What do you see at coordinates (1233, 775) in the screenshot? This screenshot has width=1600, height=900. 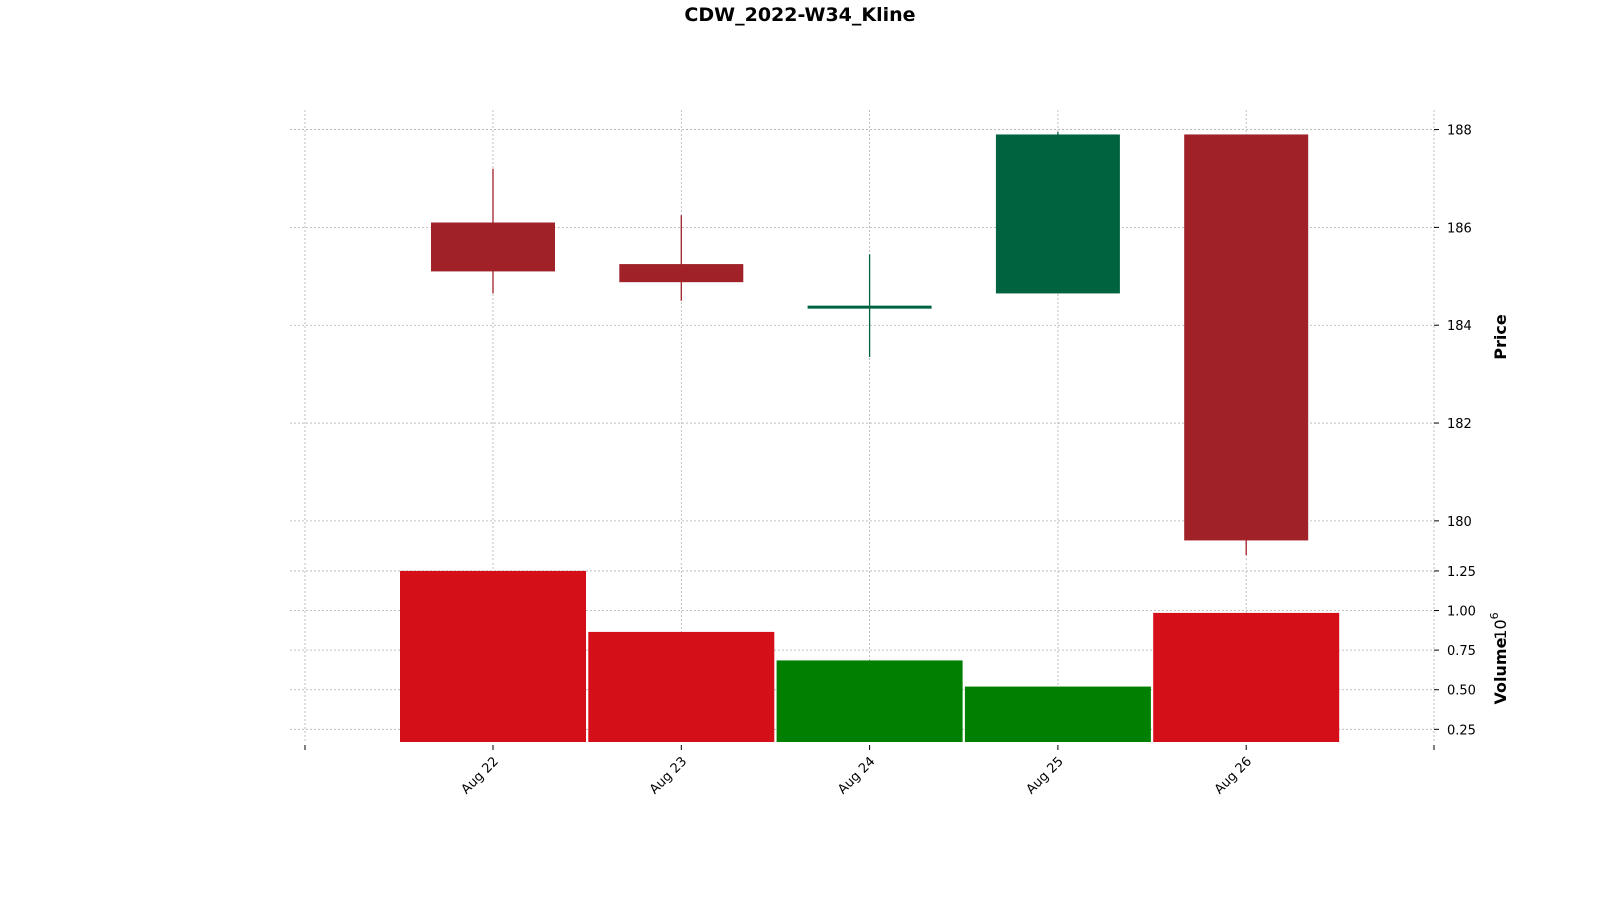 I see `x-tick-label: Aug 26` at bounding box center [1233, 775].